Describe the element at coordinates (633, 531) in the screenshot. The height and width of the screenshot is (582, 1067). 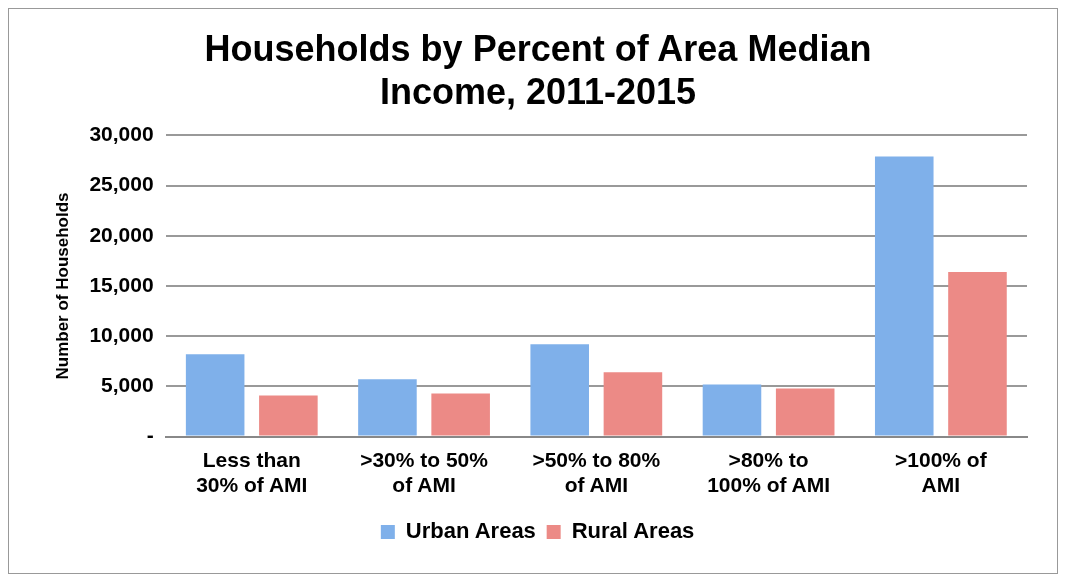
I see `legend-label: Rural Areas` at that location.